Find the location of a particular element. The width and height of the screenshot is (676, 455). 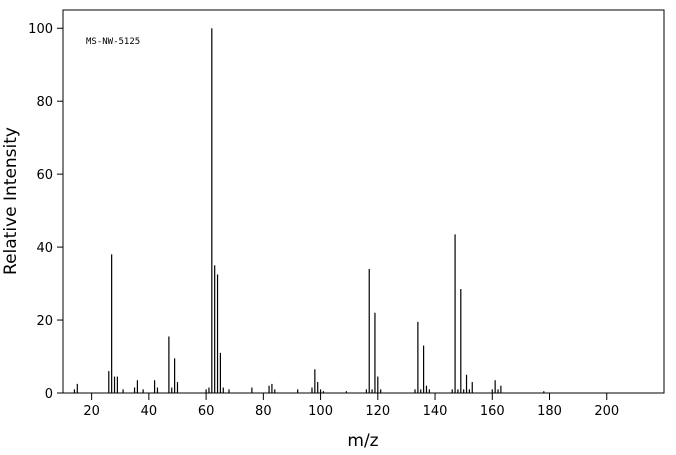

x-tick-label: 180 is located at coordinates (549, 411).